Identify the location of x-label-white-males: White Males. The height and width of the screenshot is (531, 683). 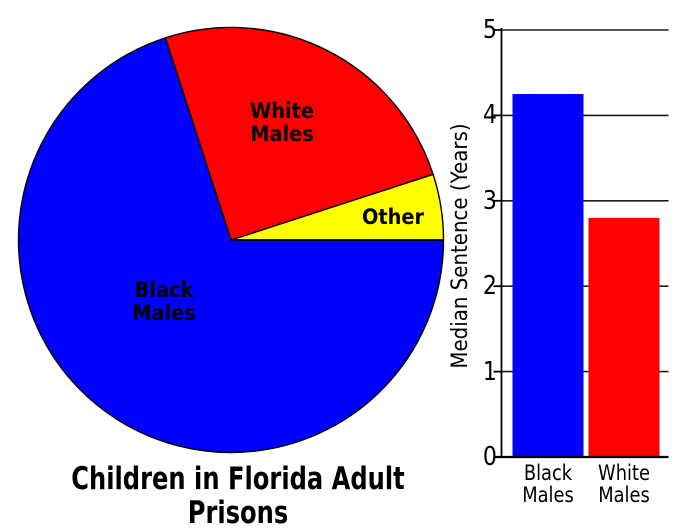
(624, 484).